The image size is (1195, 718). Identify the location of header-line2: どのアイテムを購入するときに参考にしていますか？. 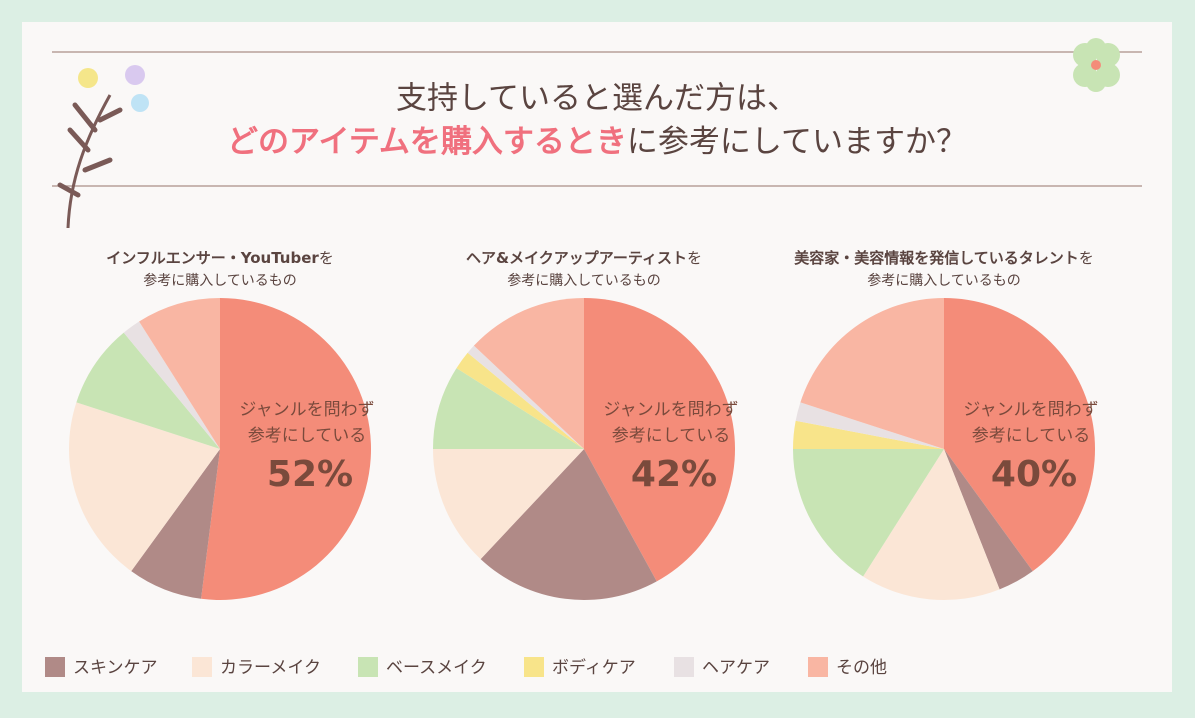
(597, 142).